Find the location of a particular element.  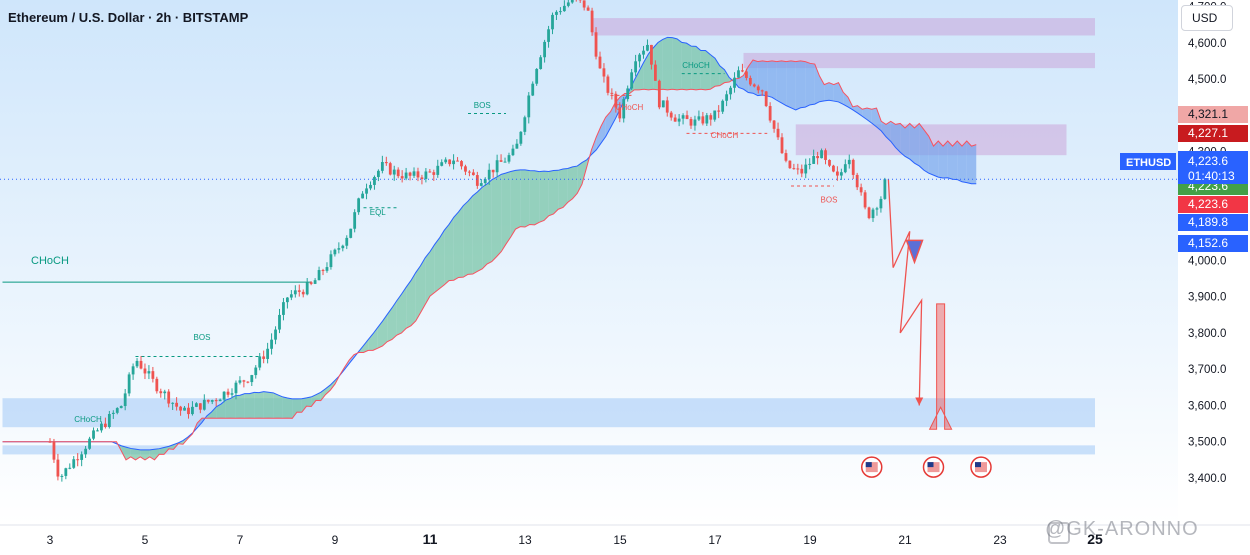

structure-label: BOS is located at coordinates (829, 199).